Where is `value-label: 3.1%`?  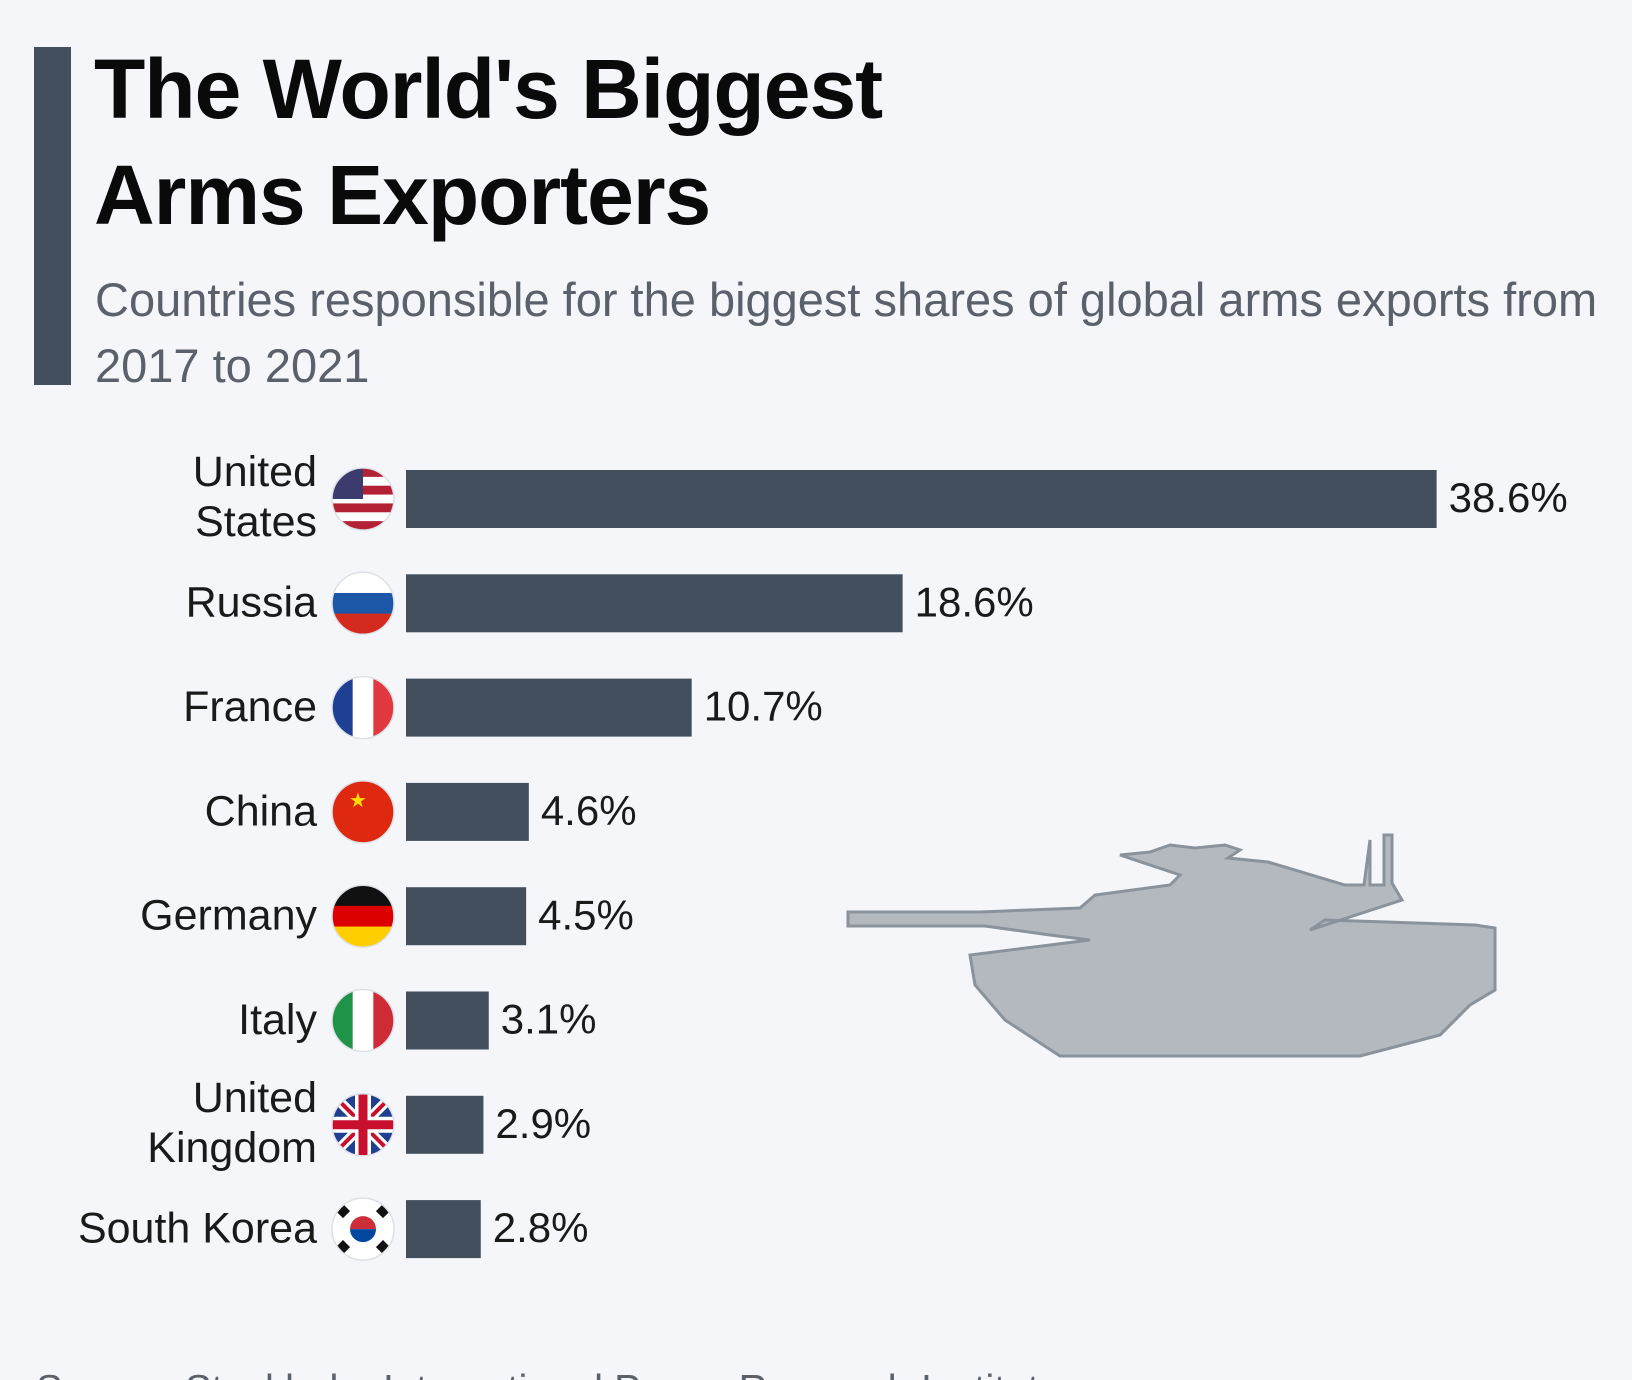
value-label: 3.1% is located at coordinates (549, 1019).